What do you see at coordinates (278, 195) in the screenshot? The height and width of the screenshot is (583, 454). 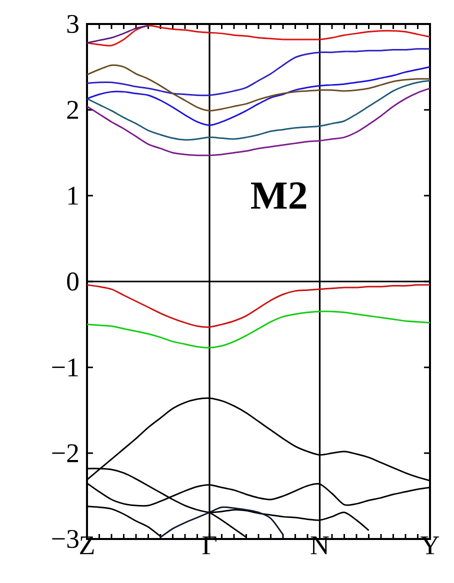 I see `annotation: M2` at bounding box center [278, 195].